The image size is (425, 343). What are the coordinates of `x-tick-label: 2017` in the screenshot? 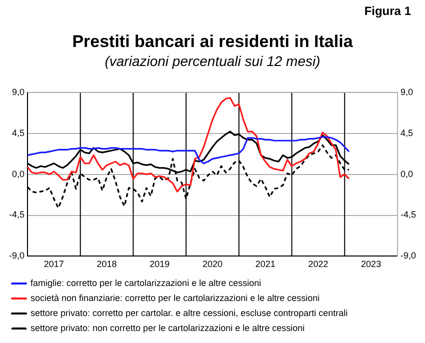 It's located at (54, 264).